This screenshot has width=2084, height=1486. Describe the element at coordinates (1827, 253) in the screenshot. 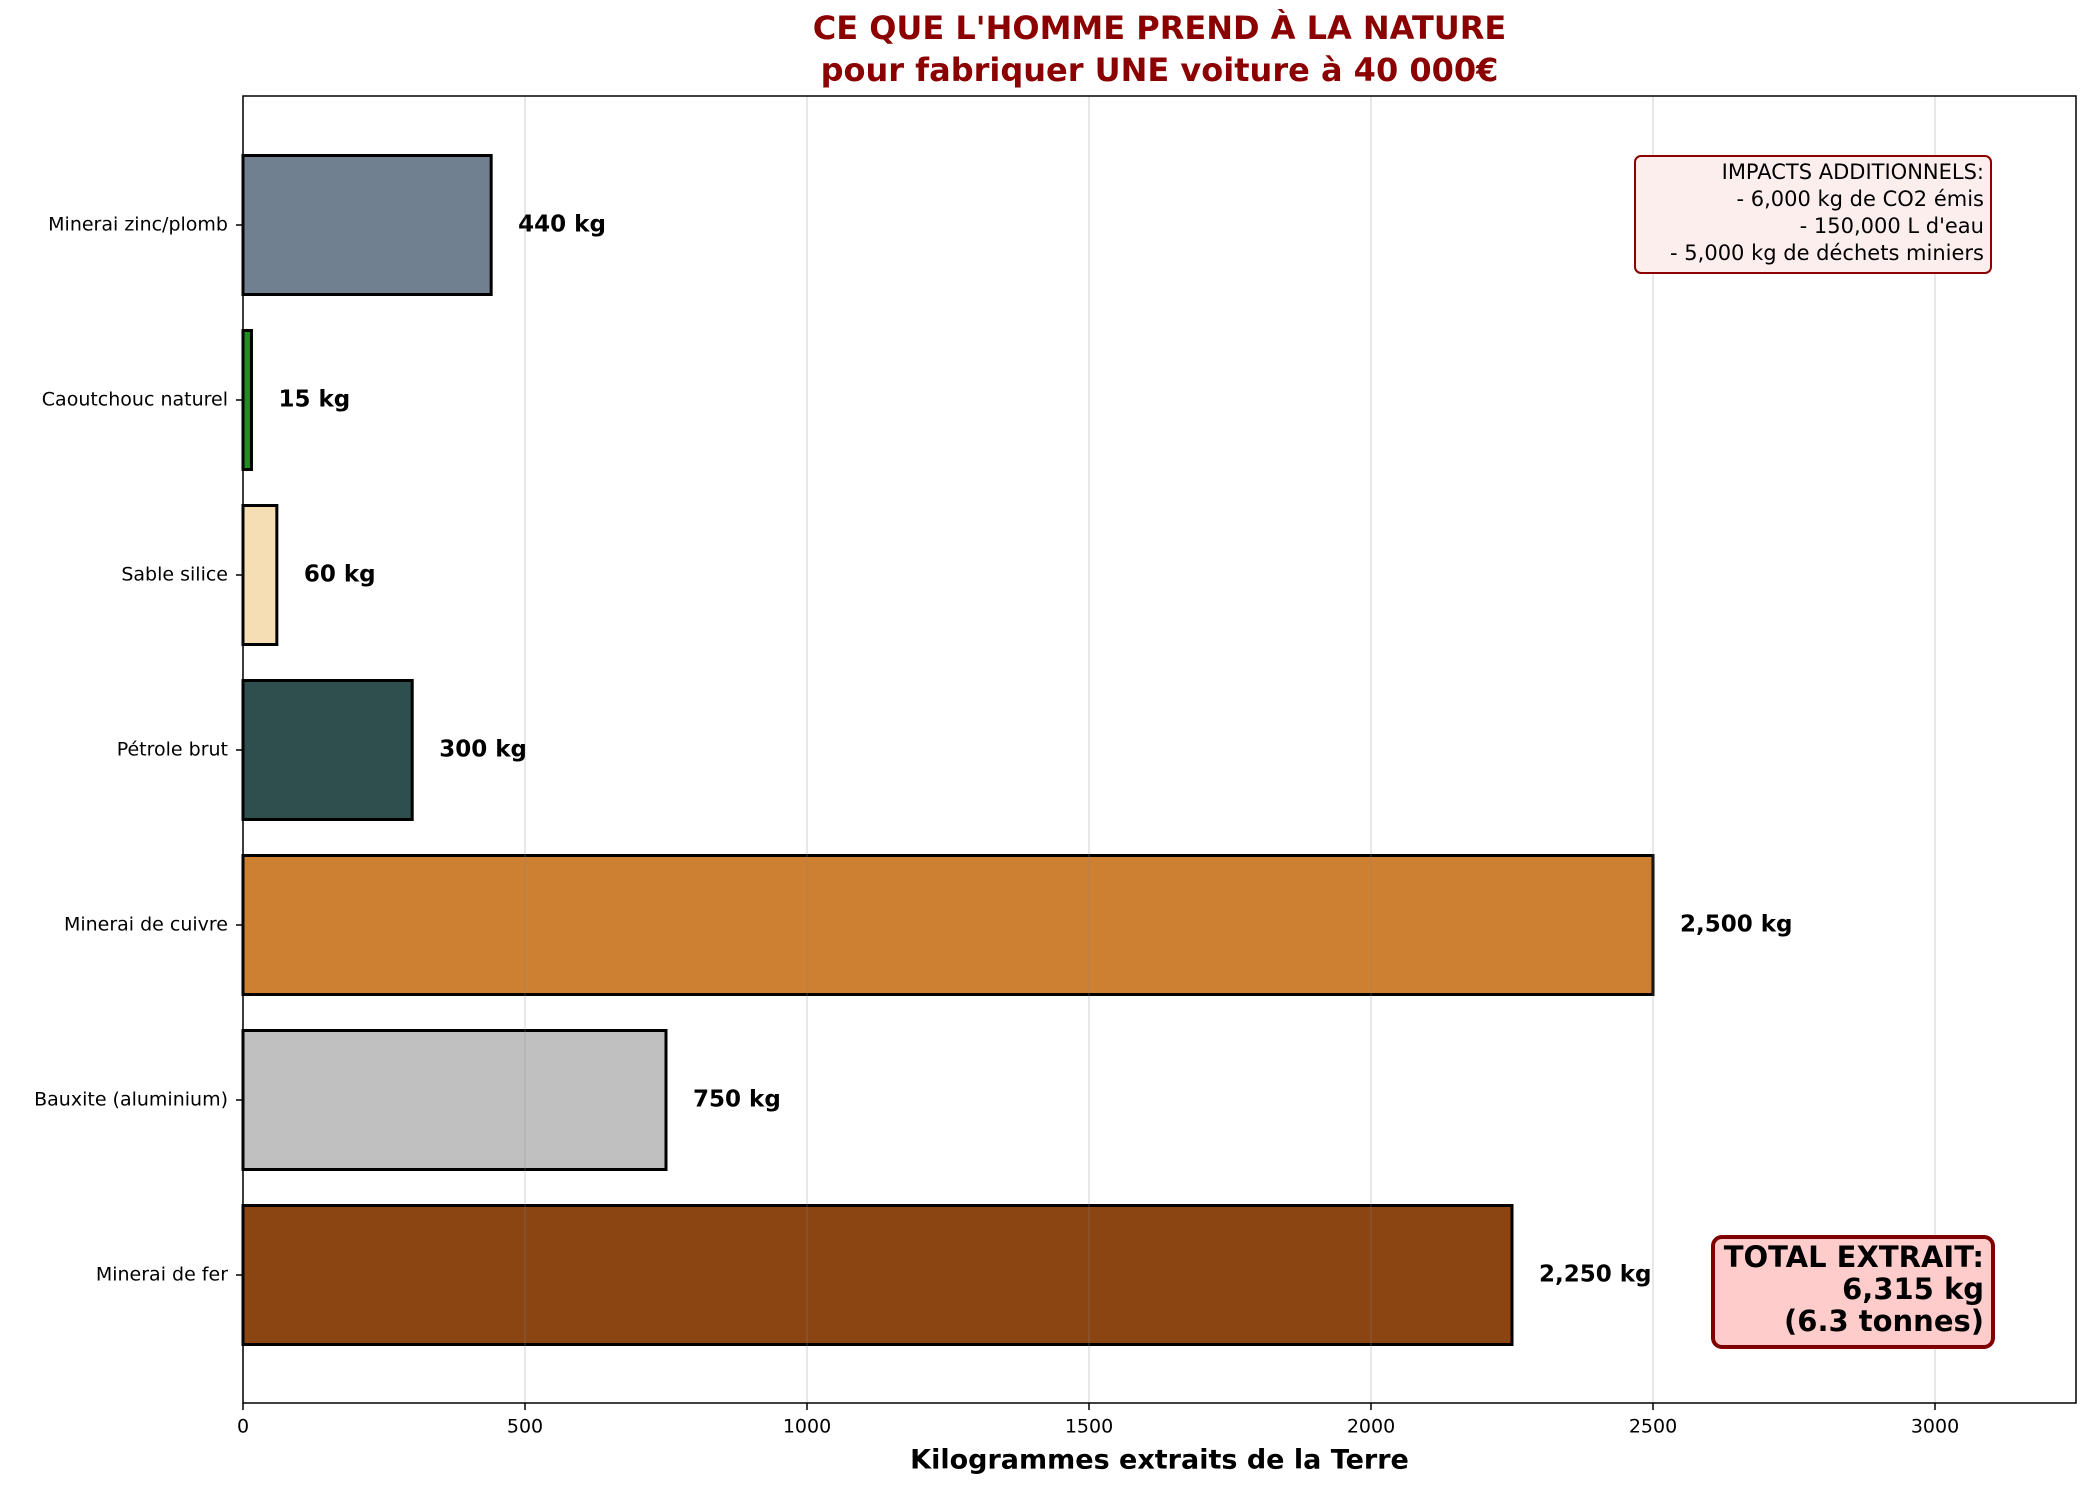

I see `impacts-text: - 5,000 kg de déchets miniers` at that location.